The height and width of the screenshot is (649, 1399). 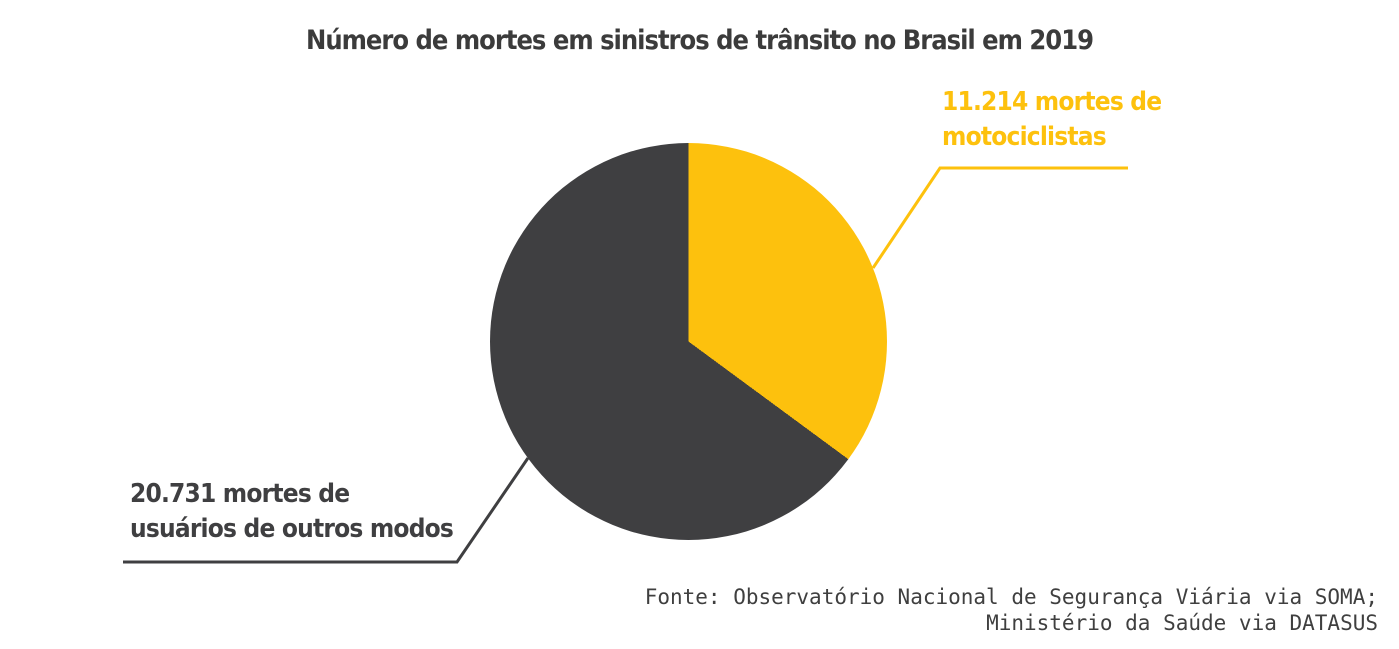 I want to click on source-line2: Ministério da Saúde via DATASUS, so click(x=1182, y=623).